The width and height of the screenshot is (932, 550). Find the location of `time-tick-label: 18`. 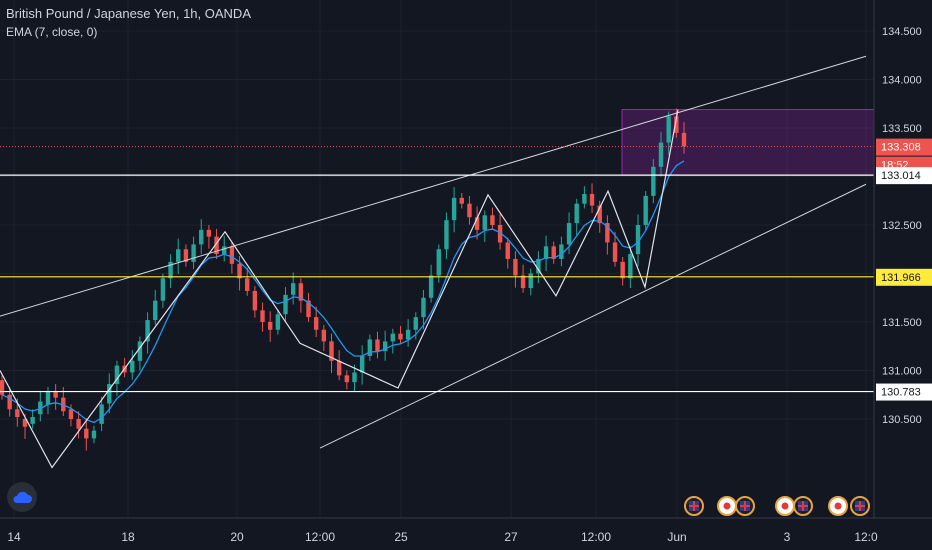

time-tick-label: 18 is located at coordinates (128, 537).